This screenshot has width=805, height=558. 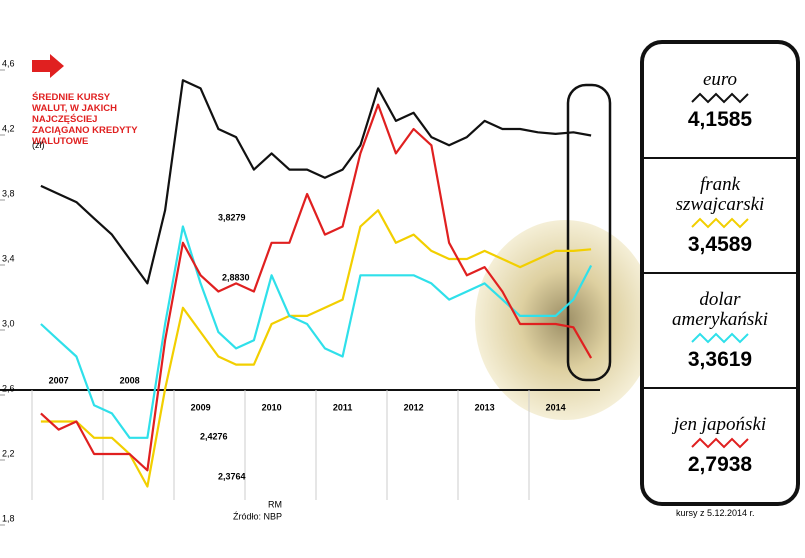 I want to click on legend-label: euro, so click(x=720, y=79).